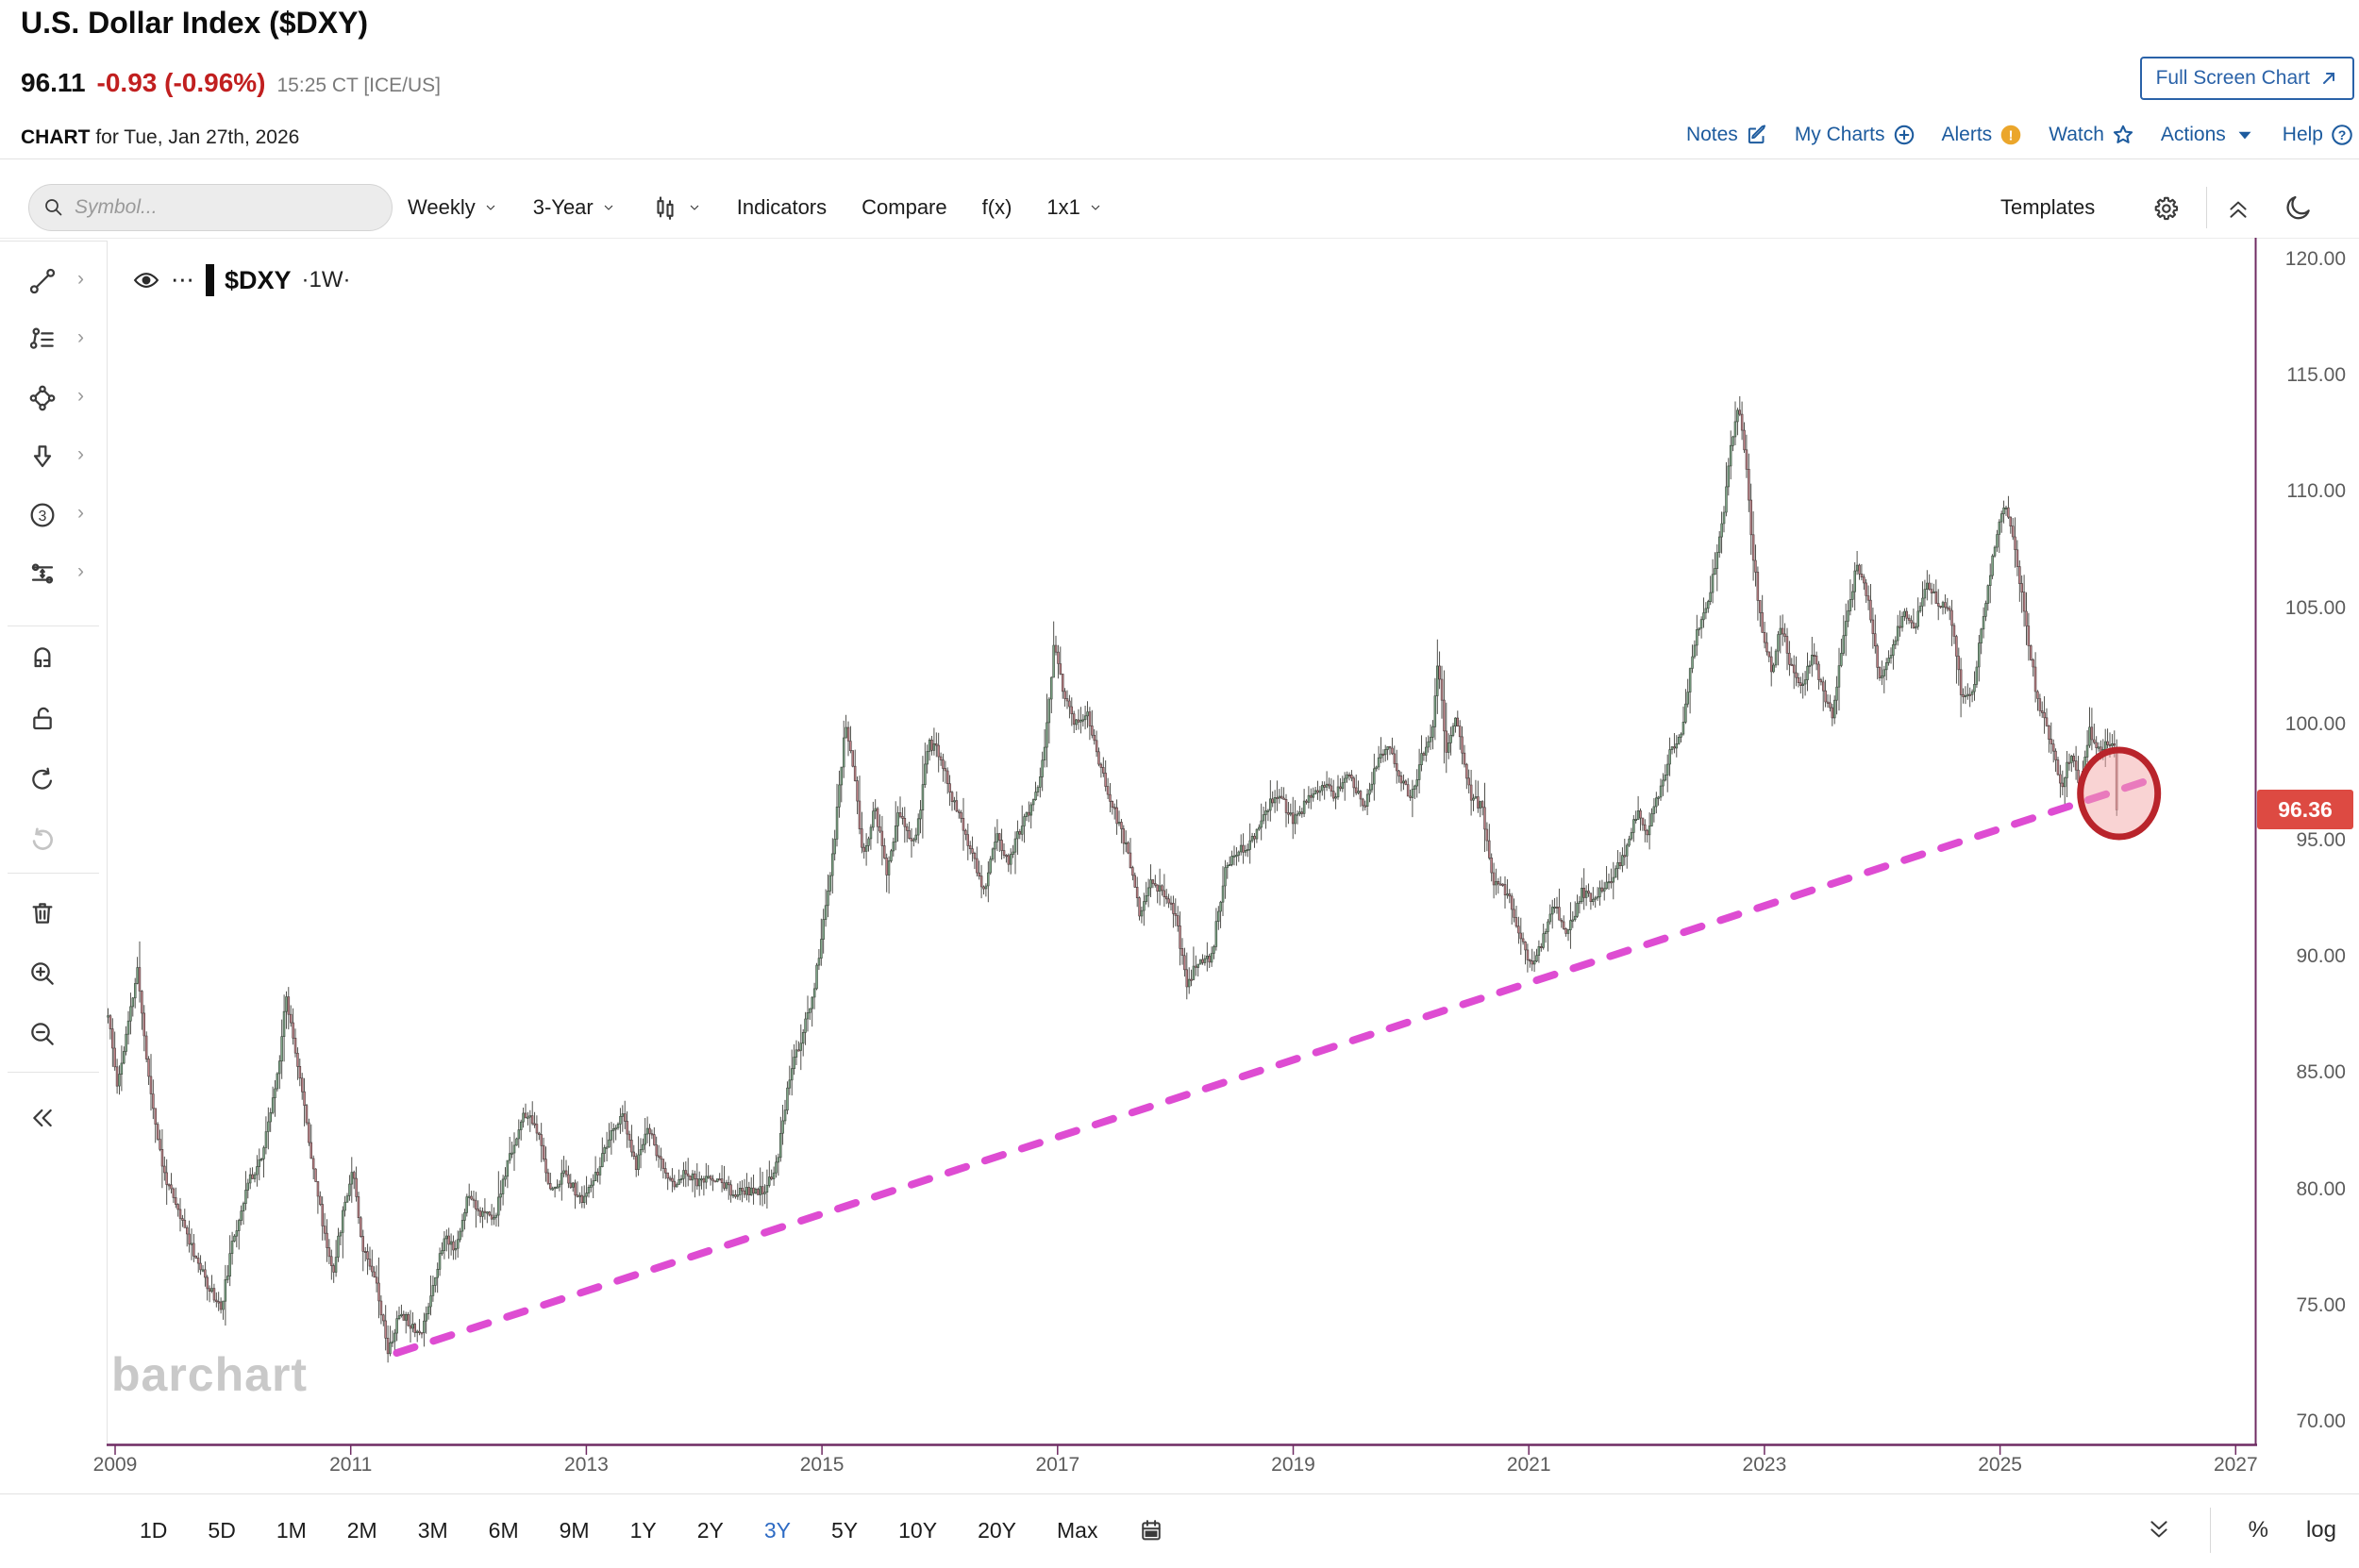  I want to click on zoom-in-tool, so click(42, 974).